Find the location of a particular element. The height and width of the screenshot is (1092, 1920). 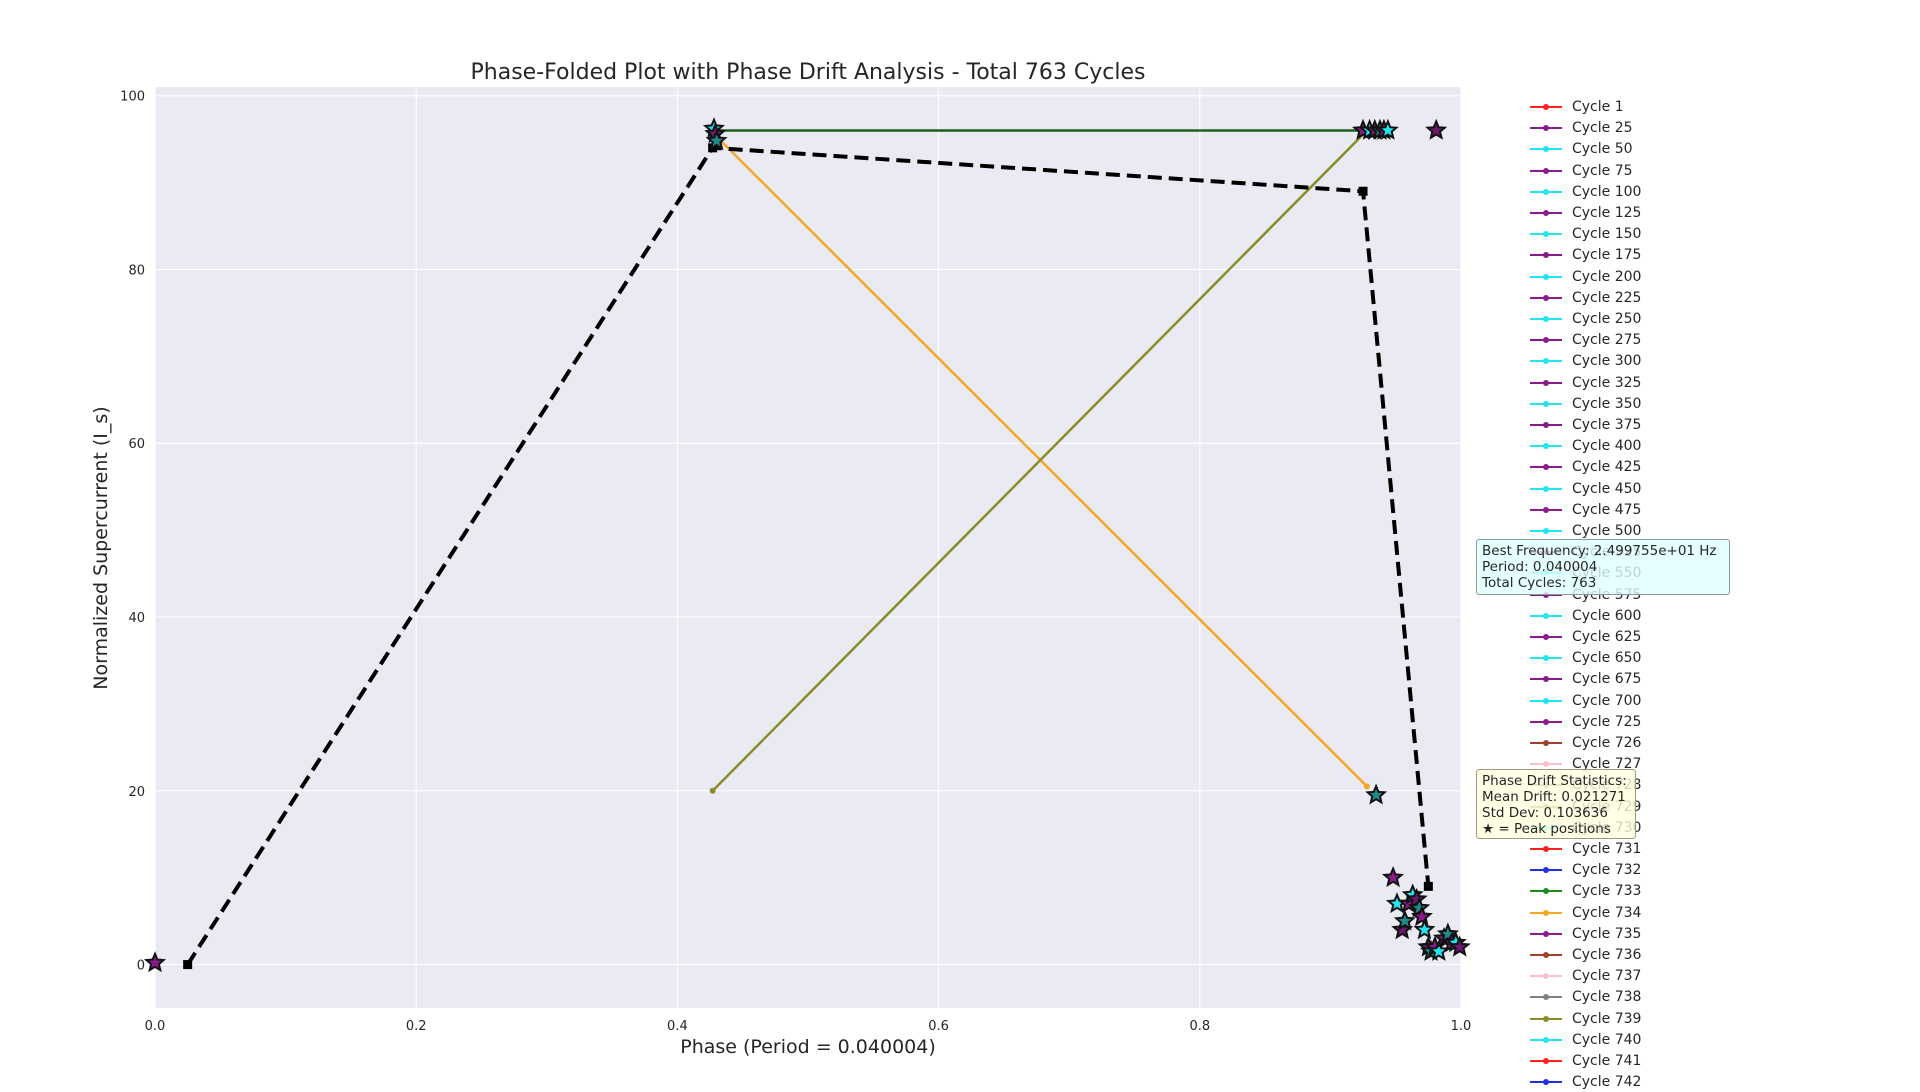

legend-item: Cycle 738 is located at coordinates (1585, 997).